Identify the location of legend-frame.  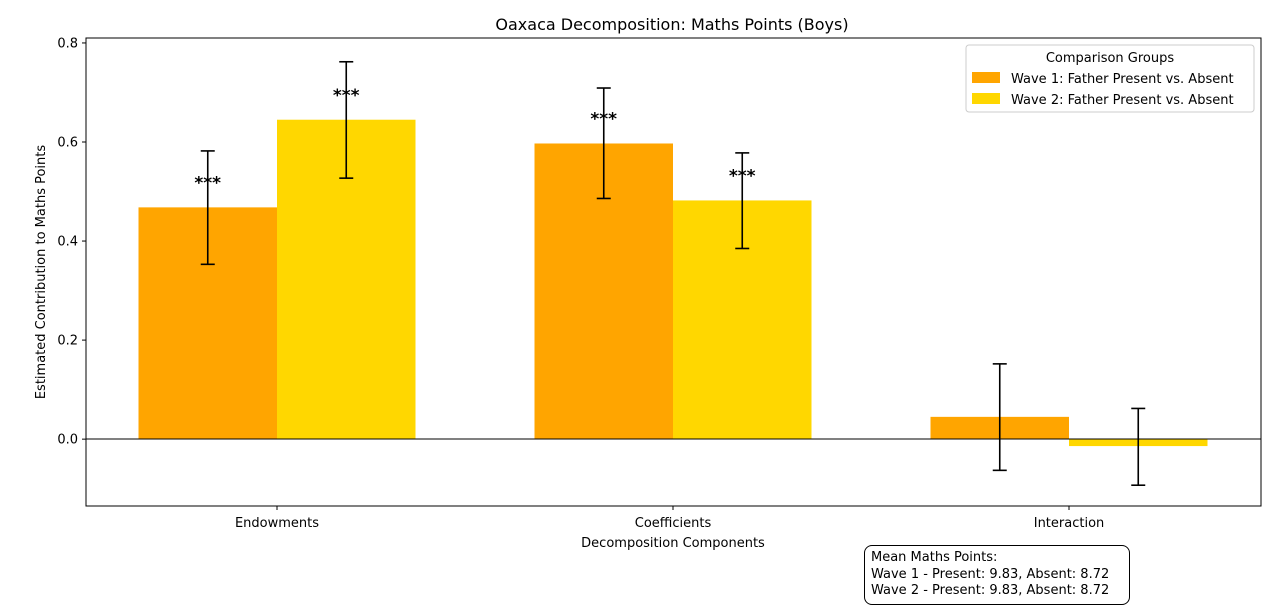
(1110, 78).